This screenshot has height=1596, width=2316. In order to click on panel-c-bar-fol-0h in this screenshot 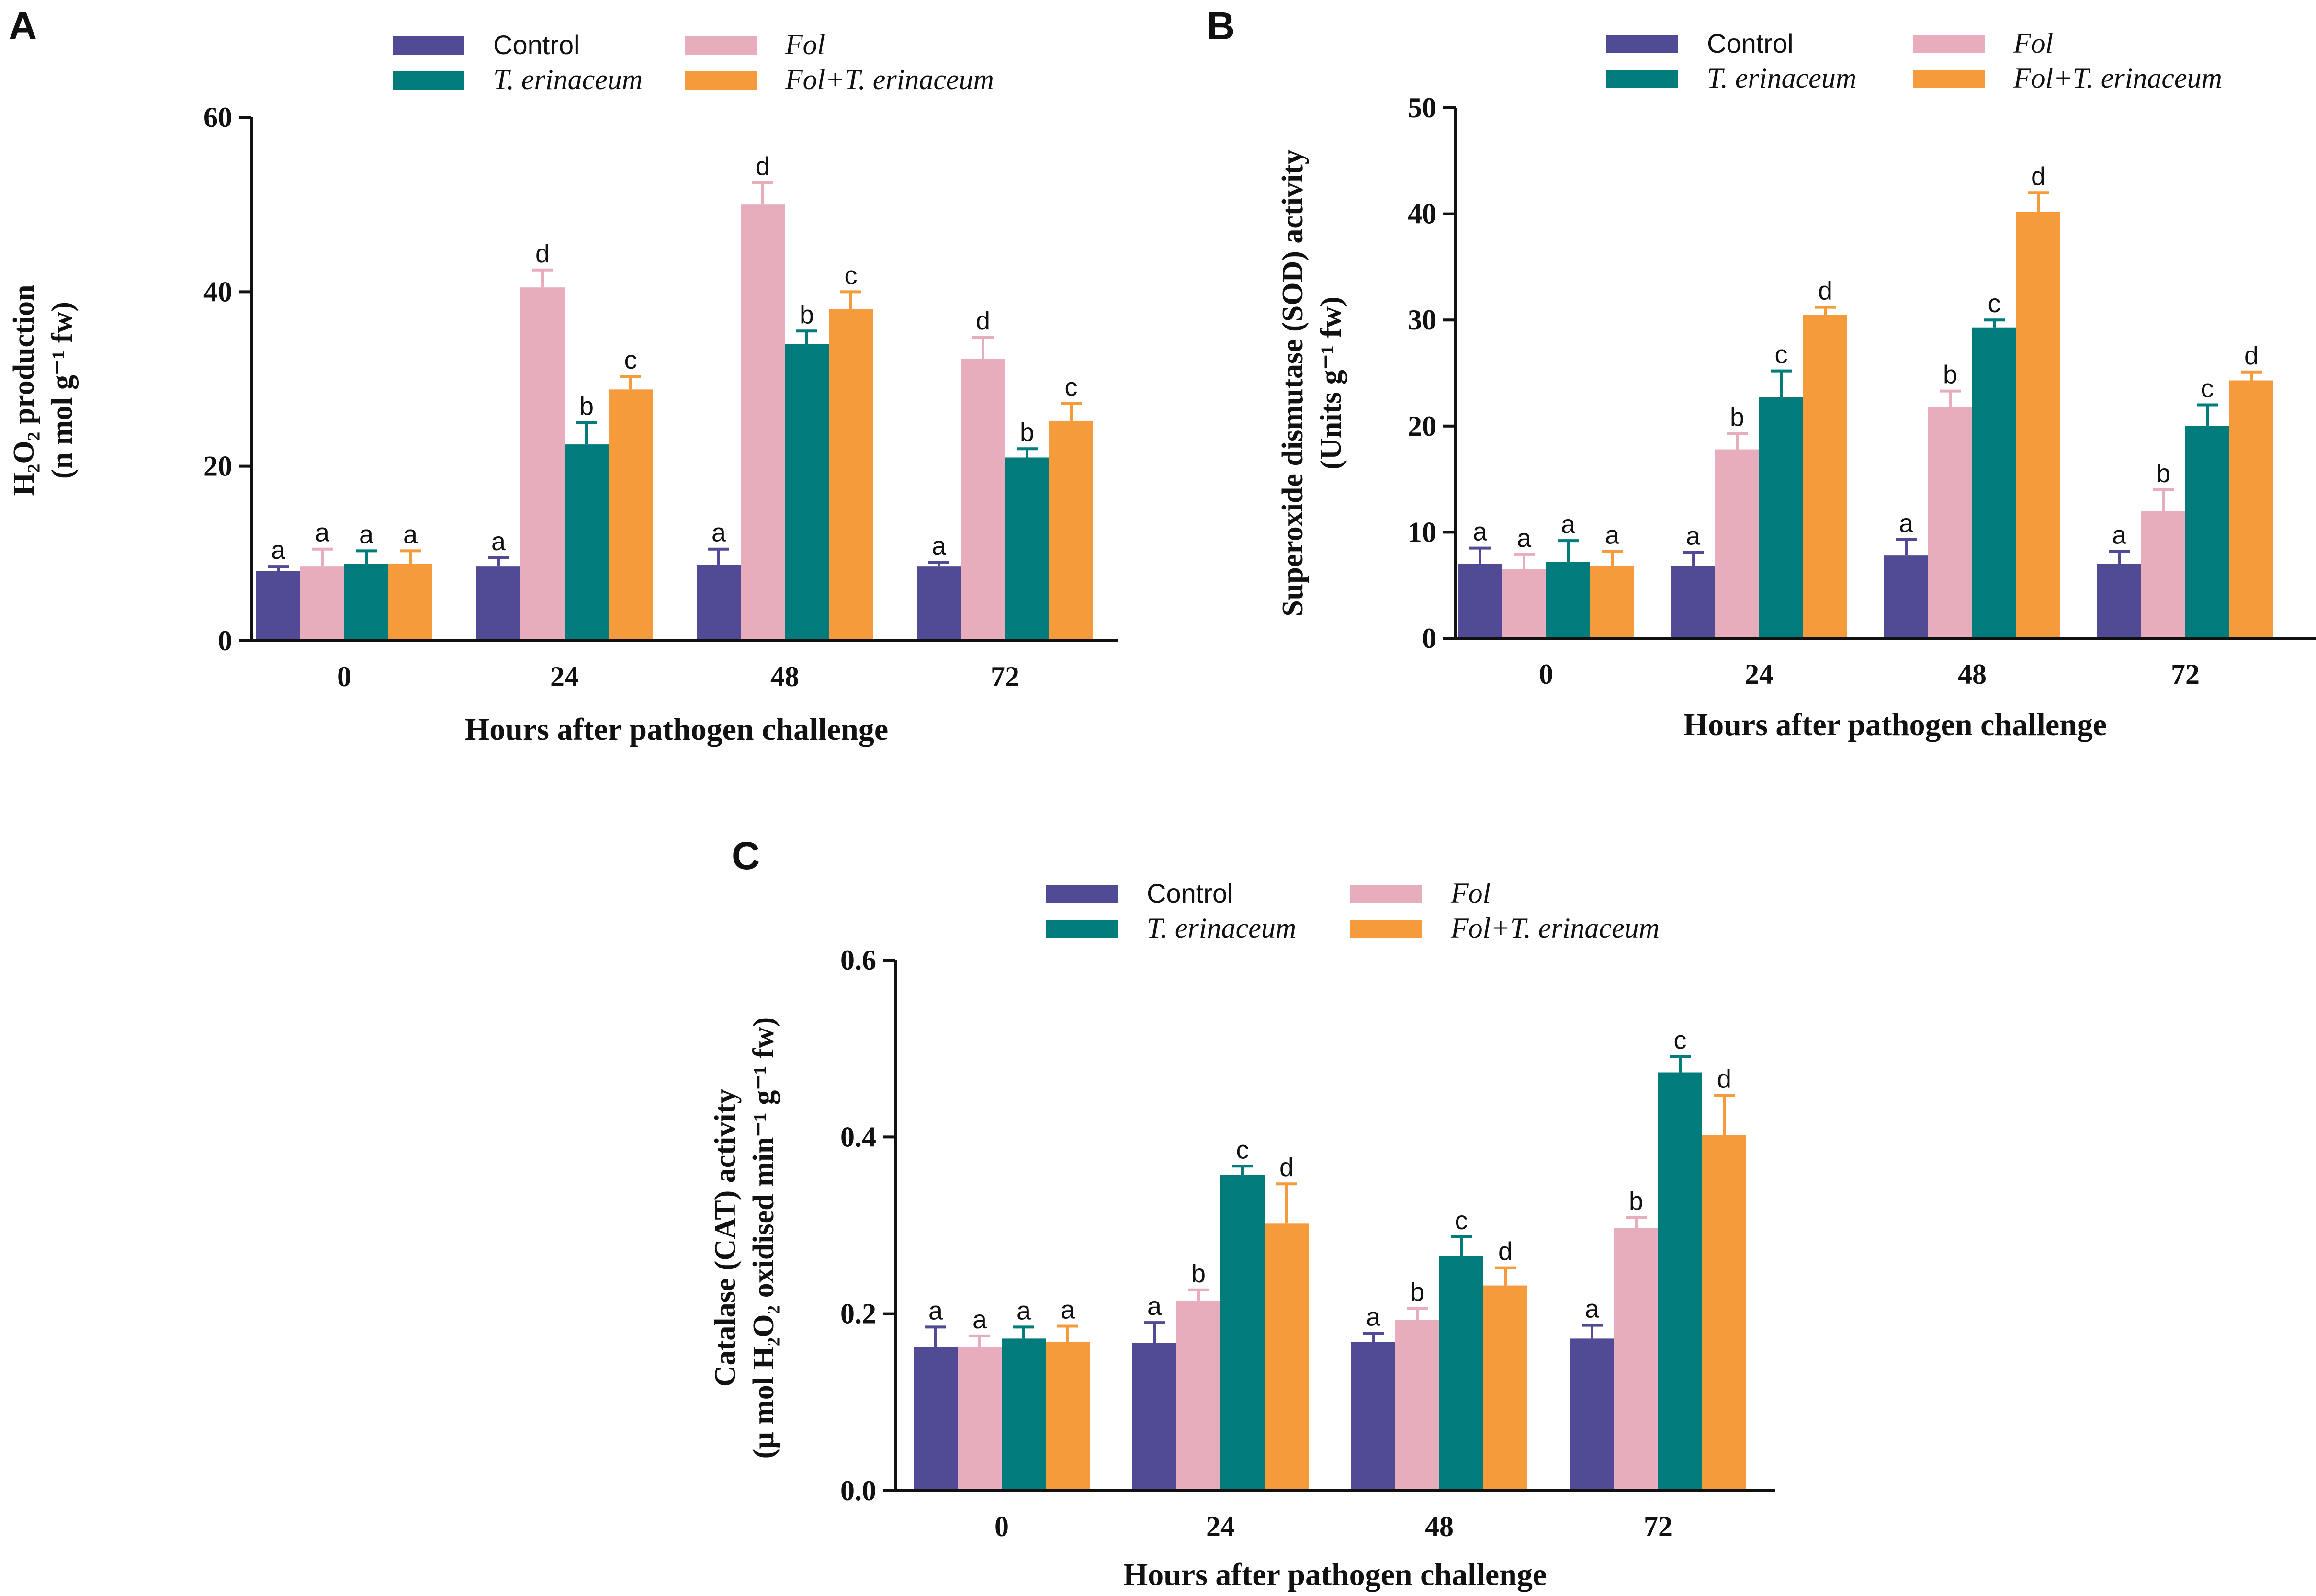, I will do `click(980, 1418)`.